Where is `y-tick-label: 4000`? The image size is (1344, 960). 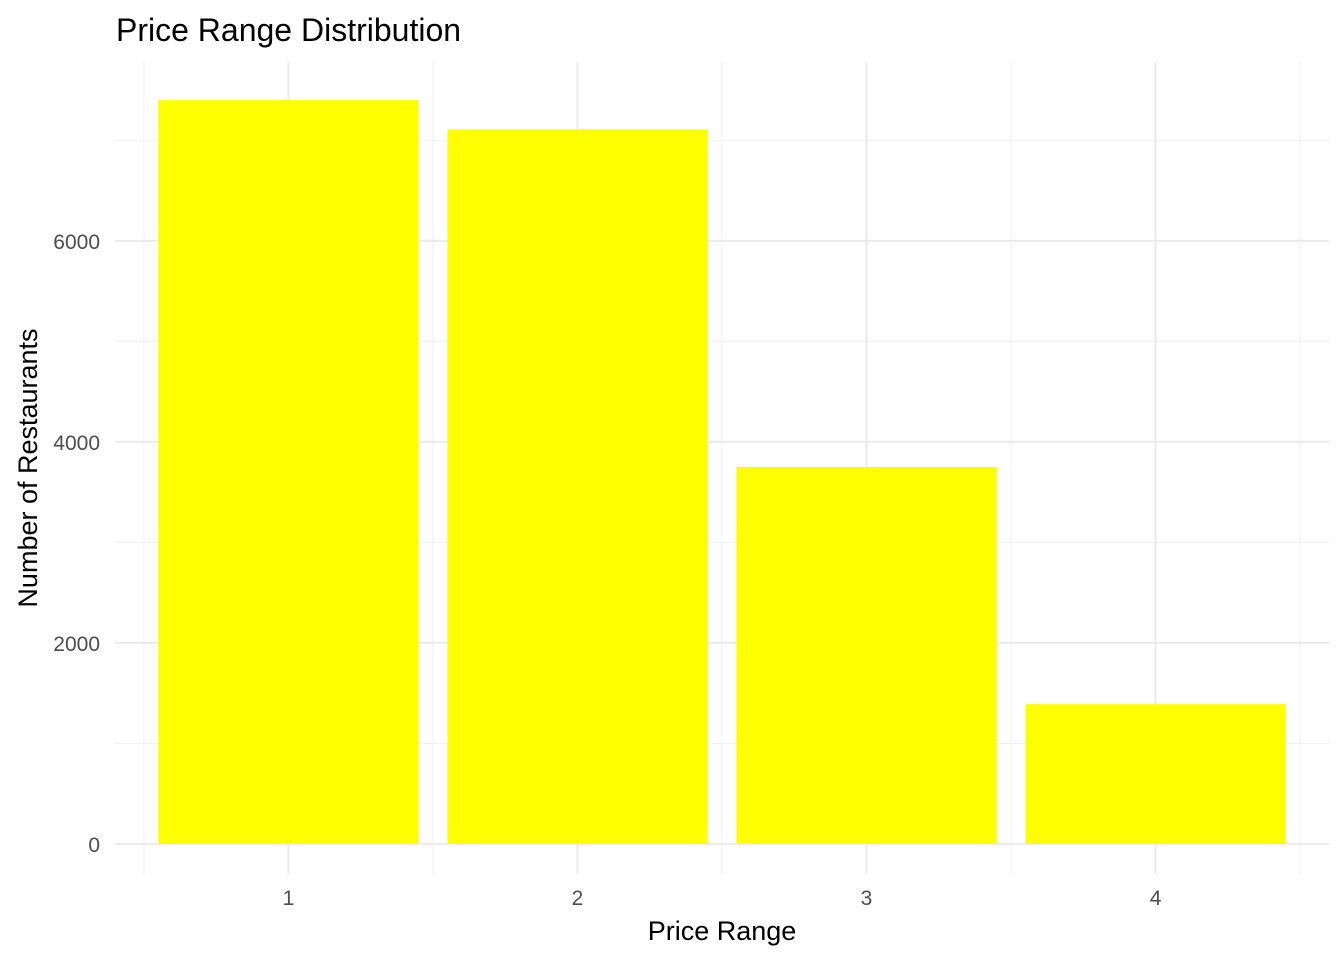
y-tick-label: 4000 is located at coordinates (76, 443).